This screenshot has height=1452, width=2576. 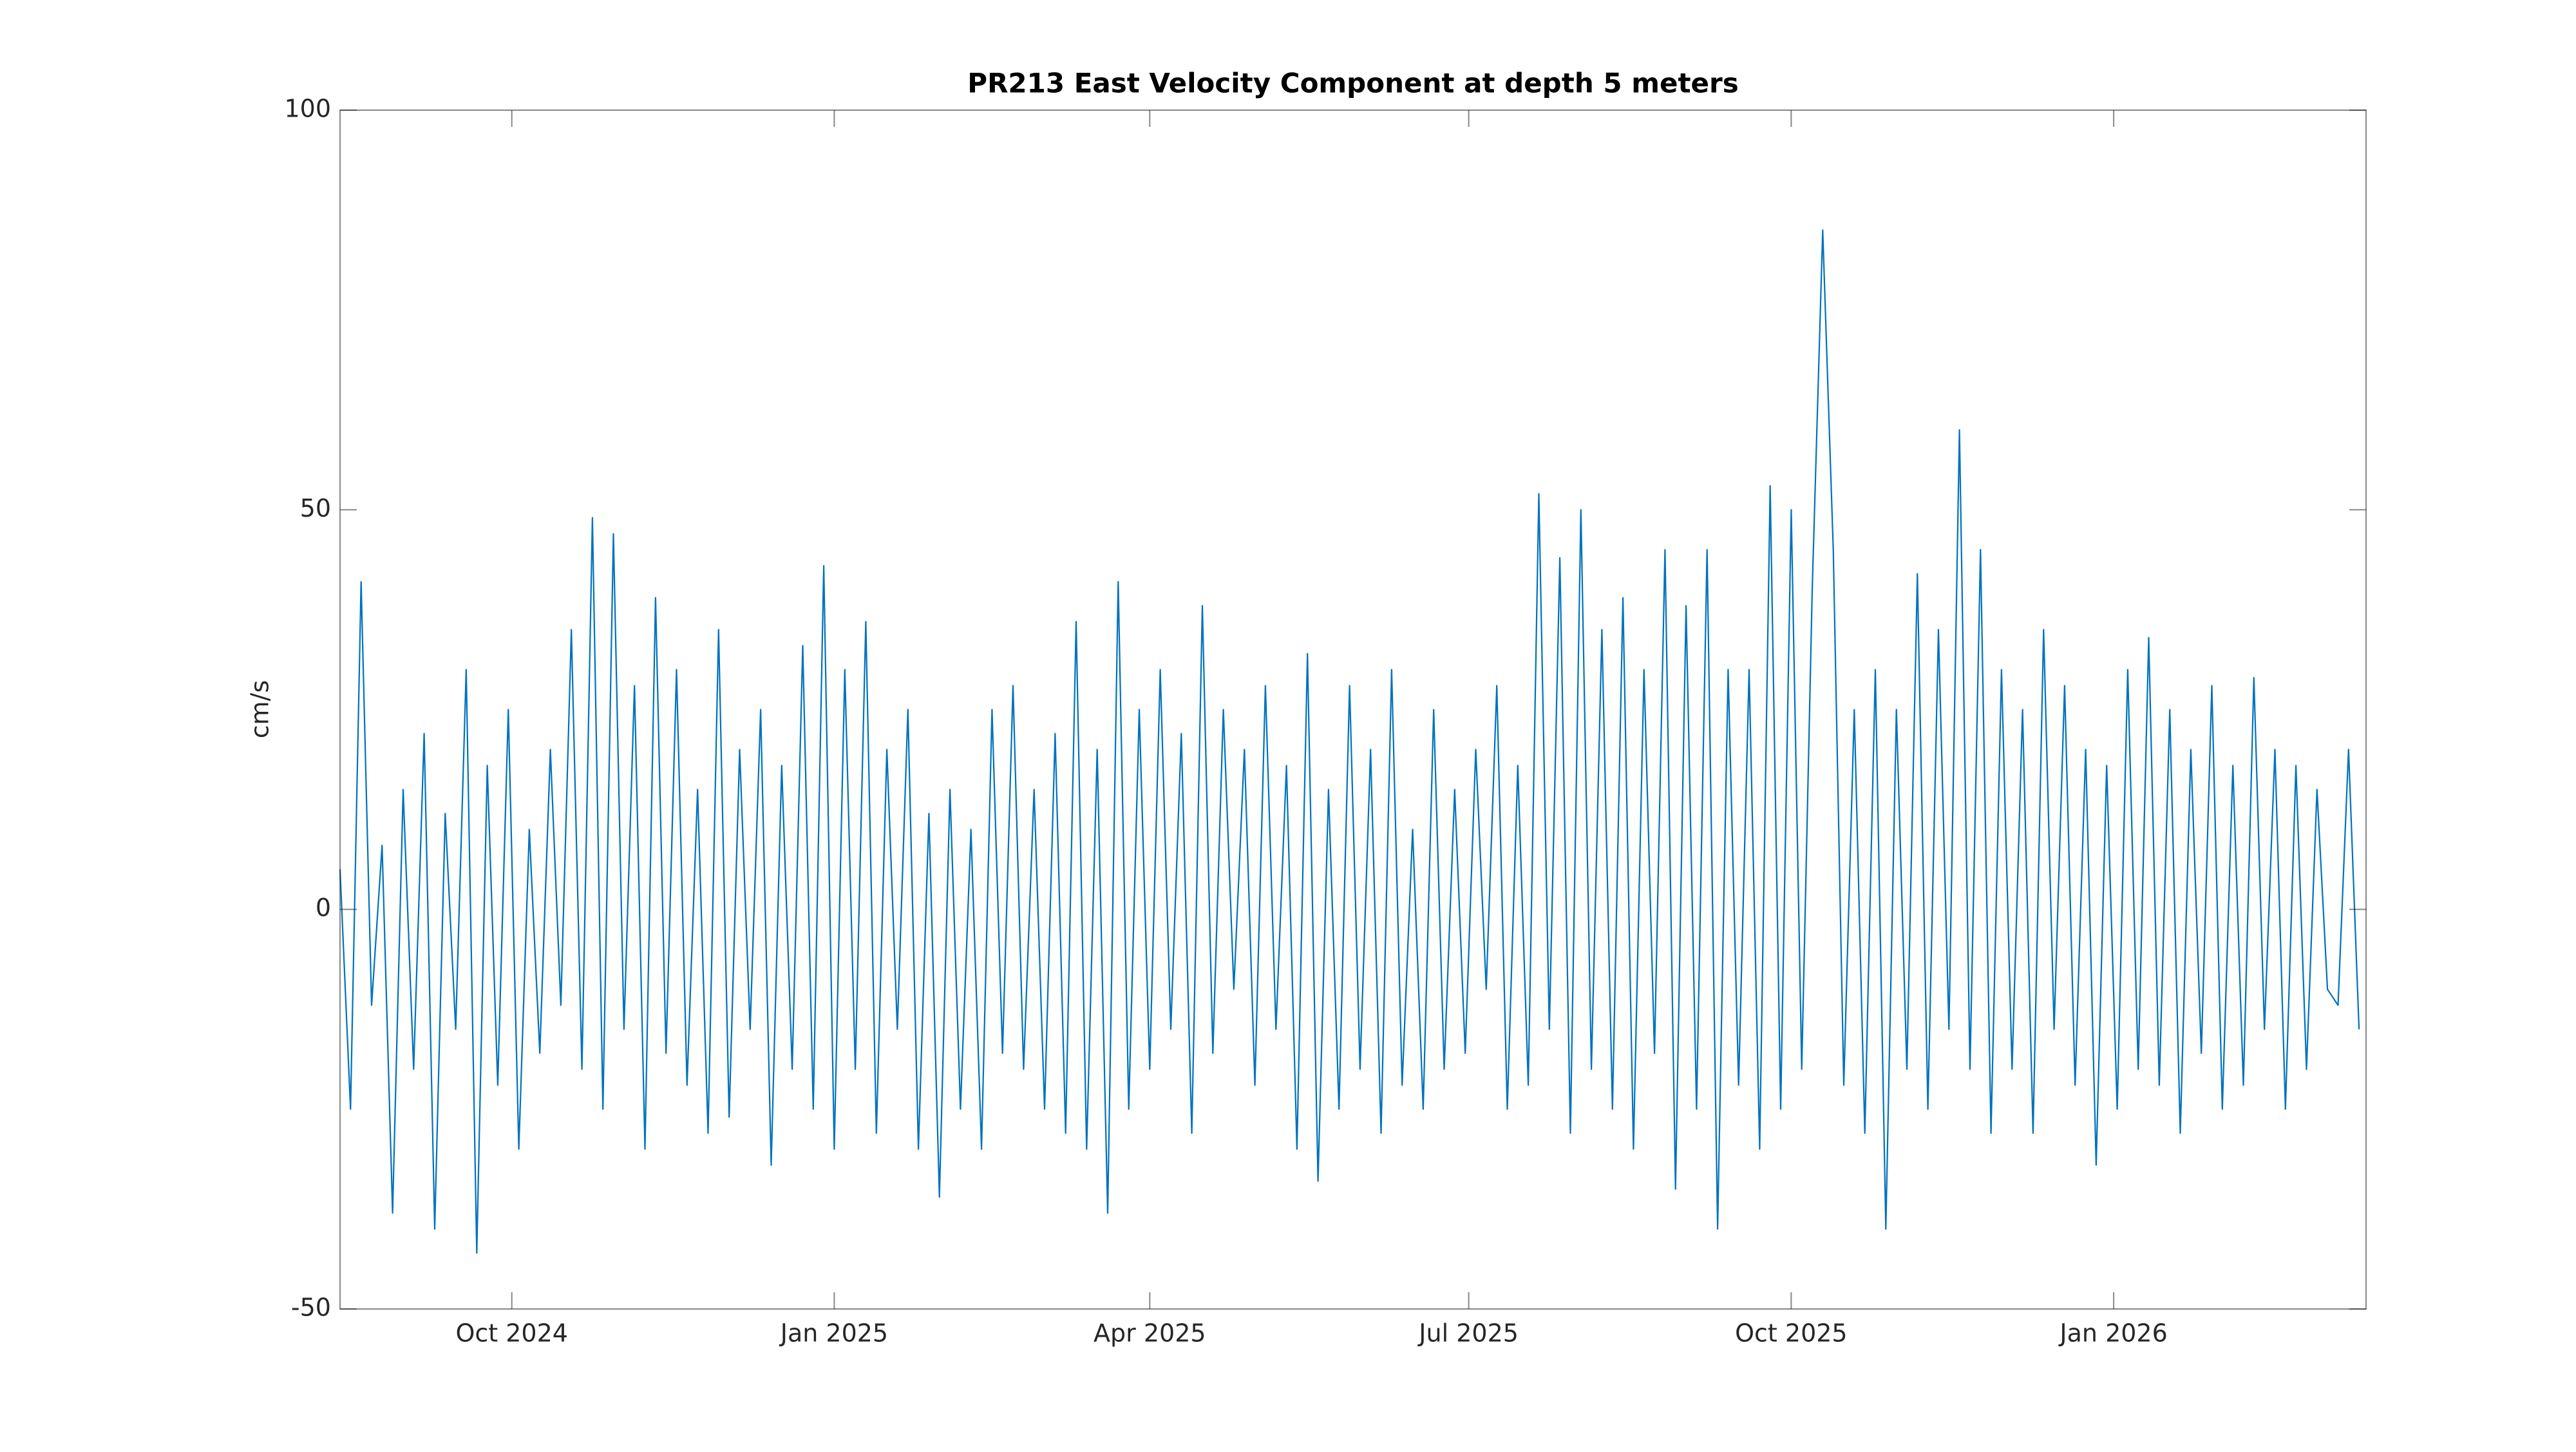 I want to click on y-tick-label: 50, so click(x=315, y=508).